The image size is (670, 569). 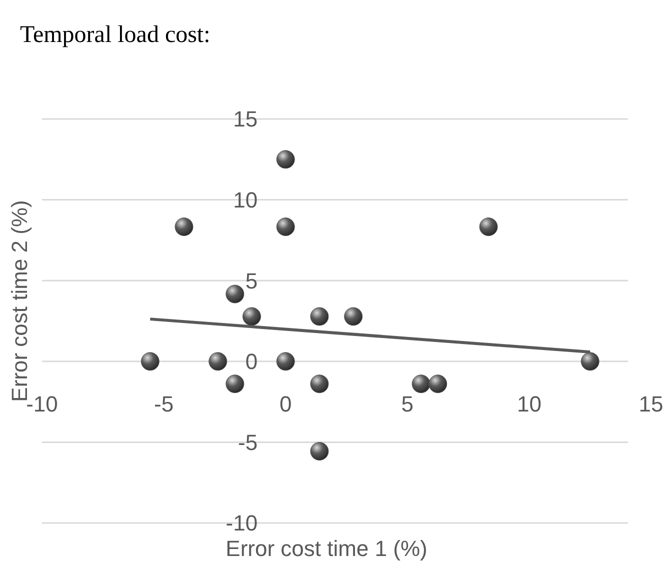 What do you see at coordinates (651, 403) in the screenshot?
I see `x-tick-label: 15` at bounding box center [651, 403].